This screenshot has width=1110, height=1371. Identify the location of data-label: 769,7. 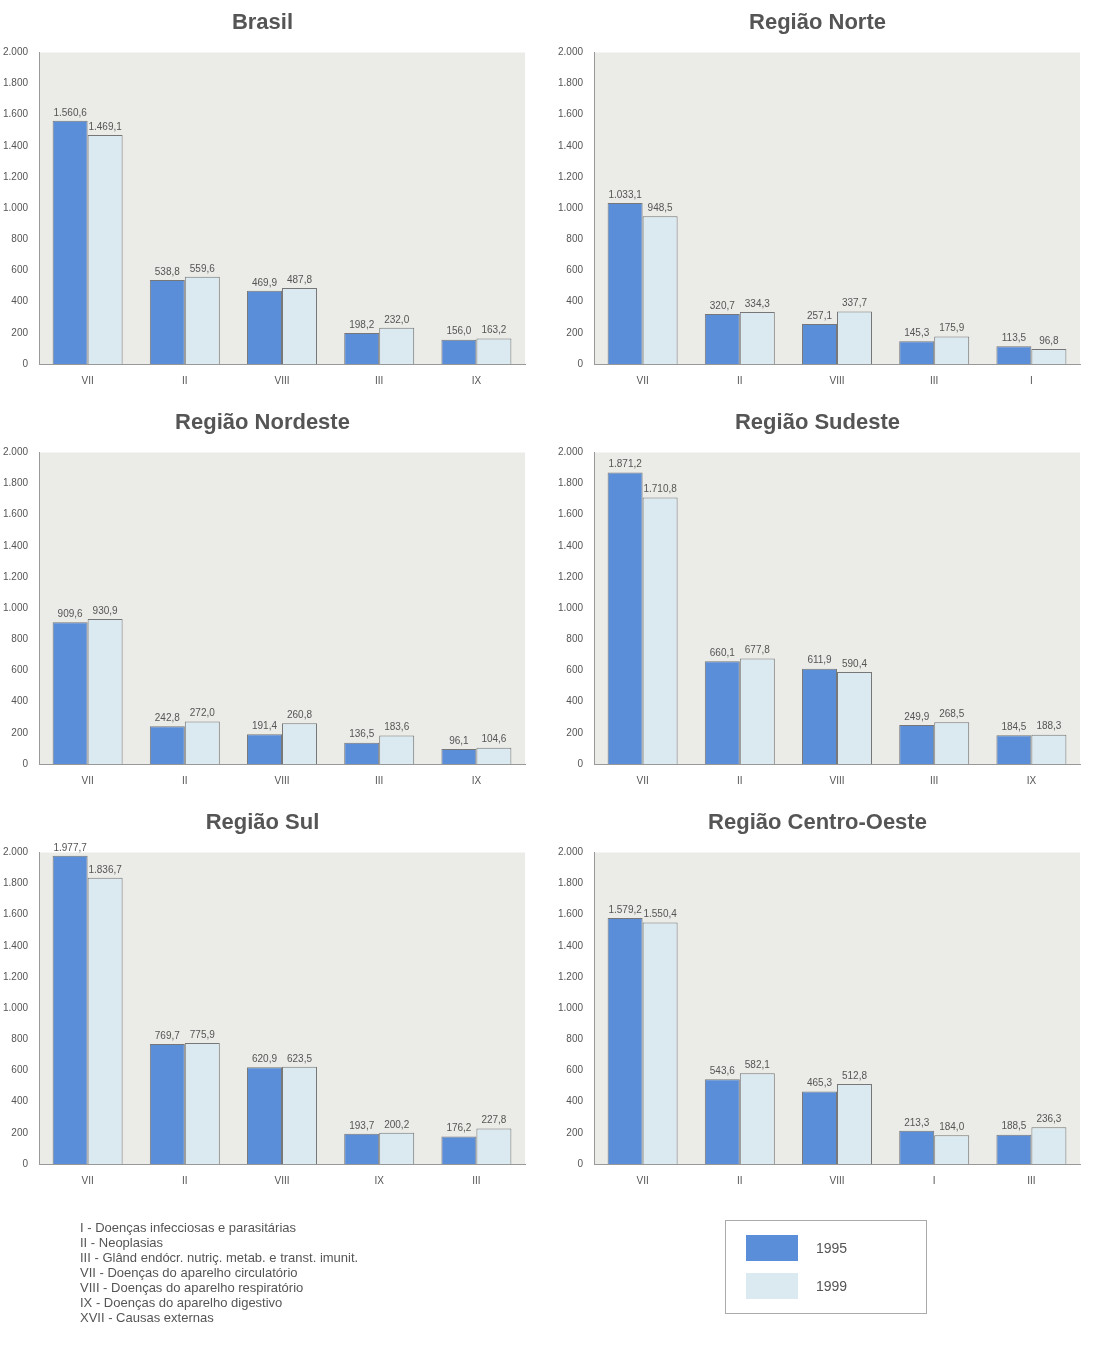
(167, 1035).